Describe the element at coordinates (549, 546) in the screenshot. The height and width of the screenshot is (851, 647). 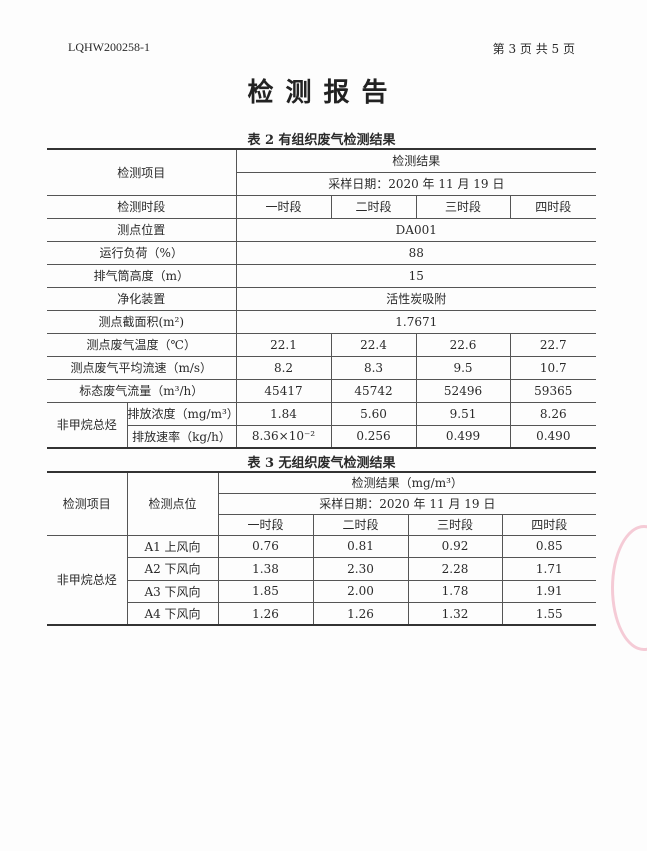
I see `value-cell: 0.85` at that location.